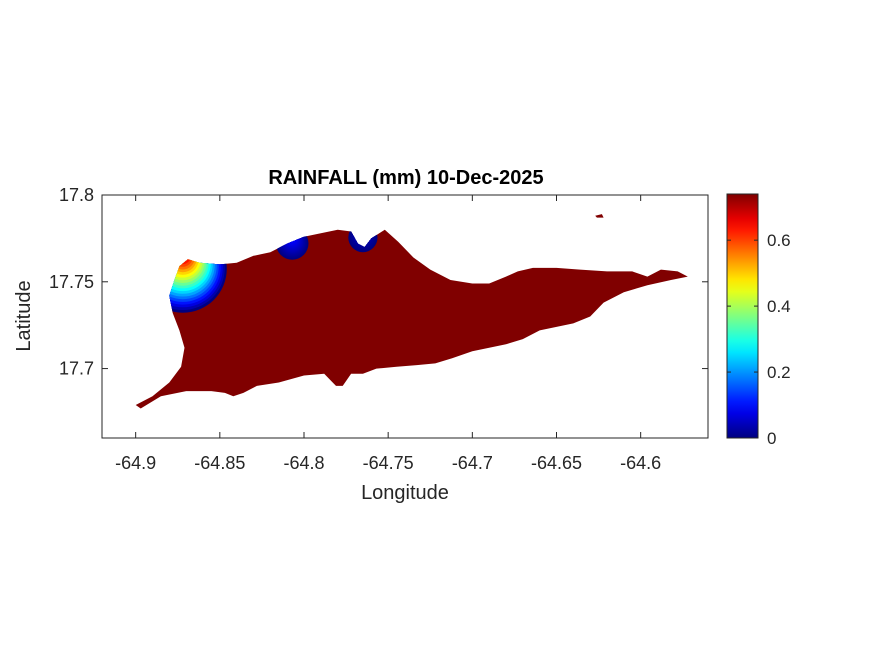 Image resolution: width=875 pixels, height=656 pixels. I want to click on colorbar-ticks: 0 0.2 0.4 0.6, so click(759, 339).